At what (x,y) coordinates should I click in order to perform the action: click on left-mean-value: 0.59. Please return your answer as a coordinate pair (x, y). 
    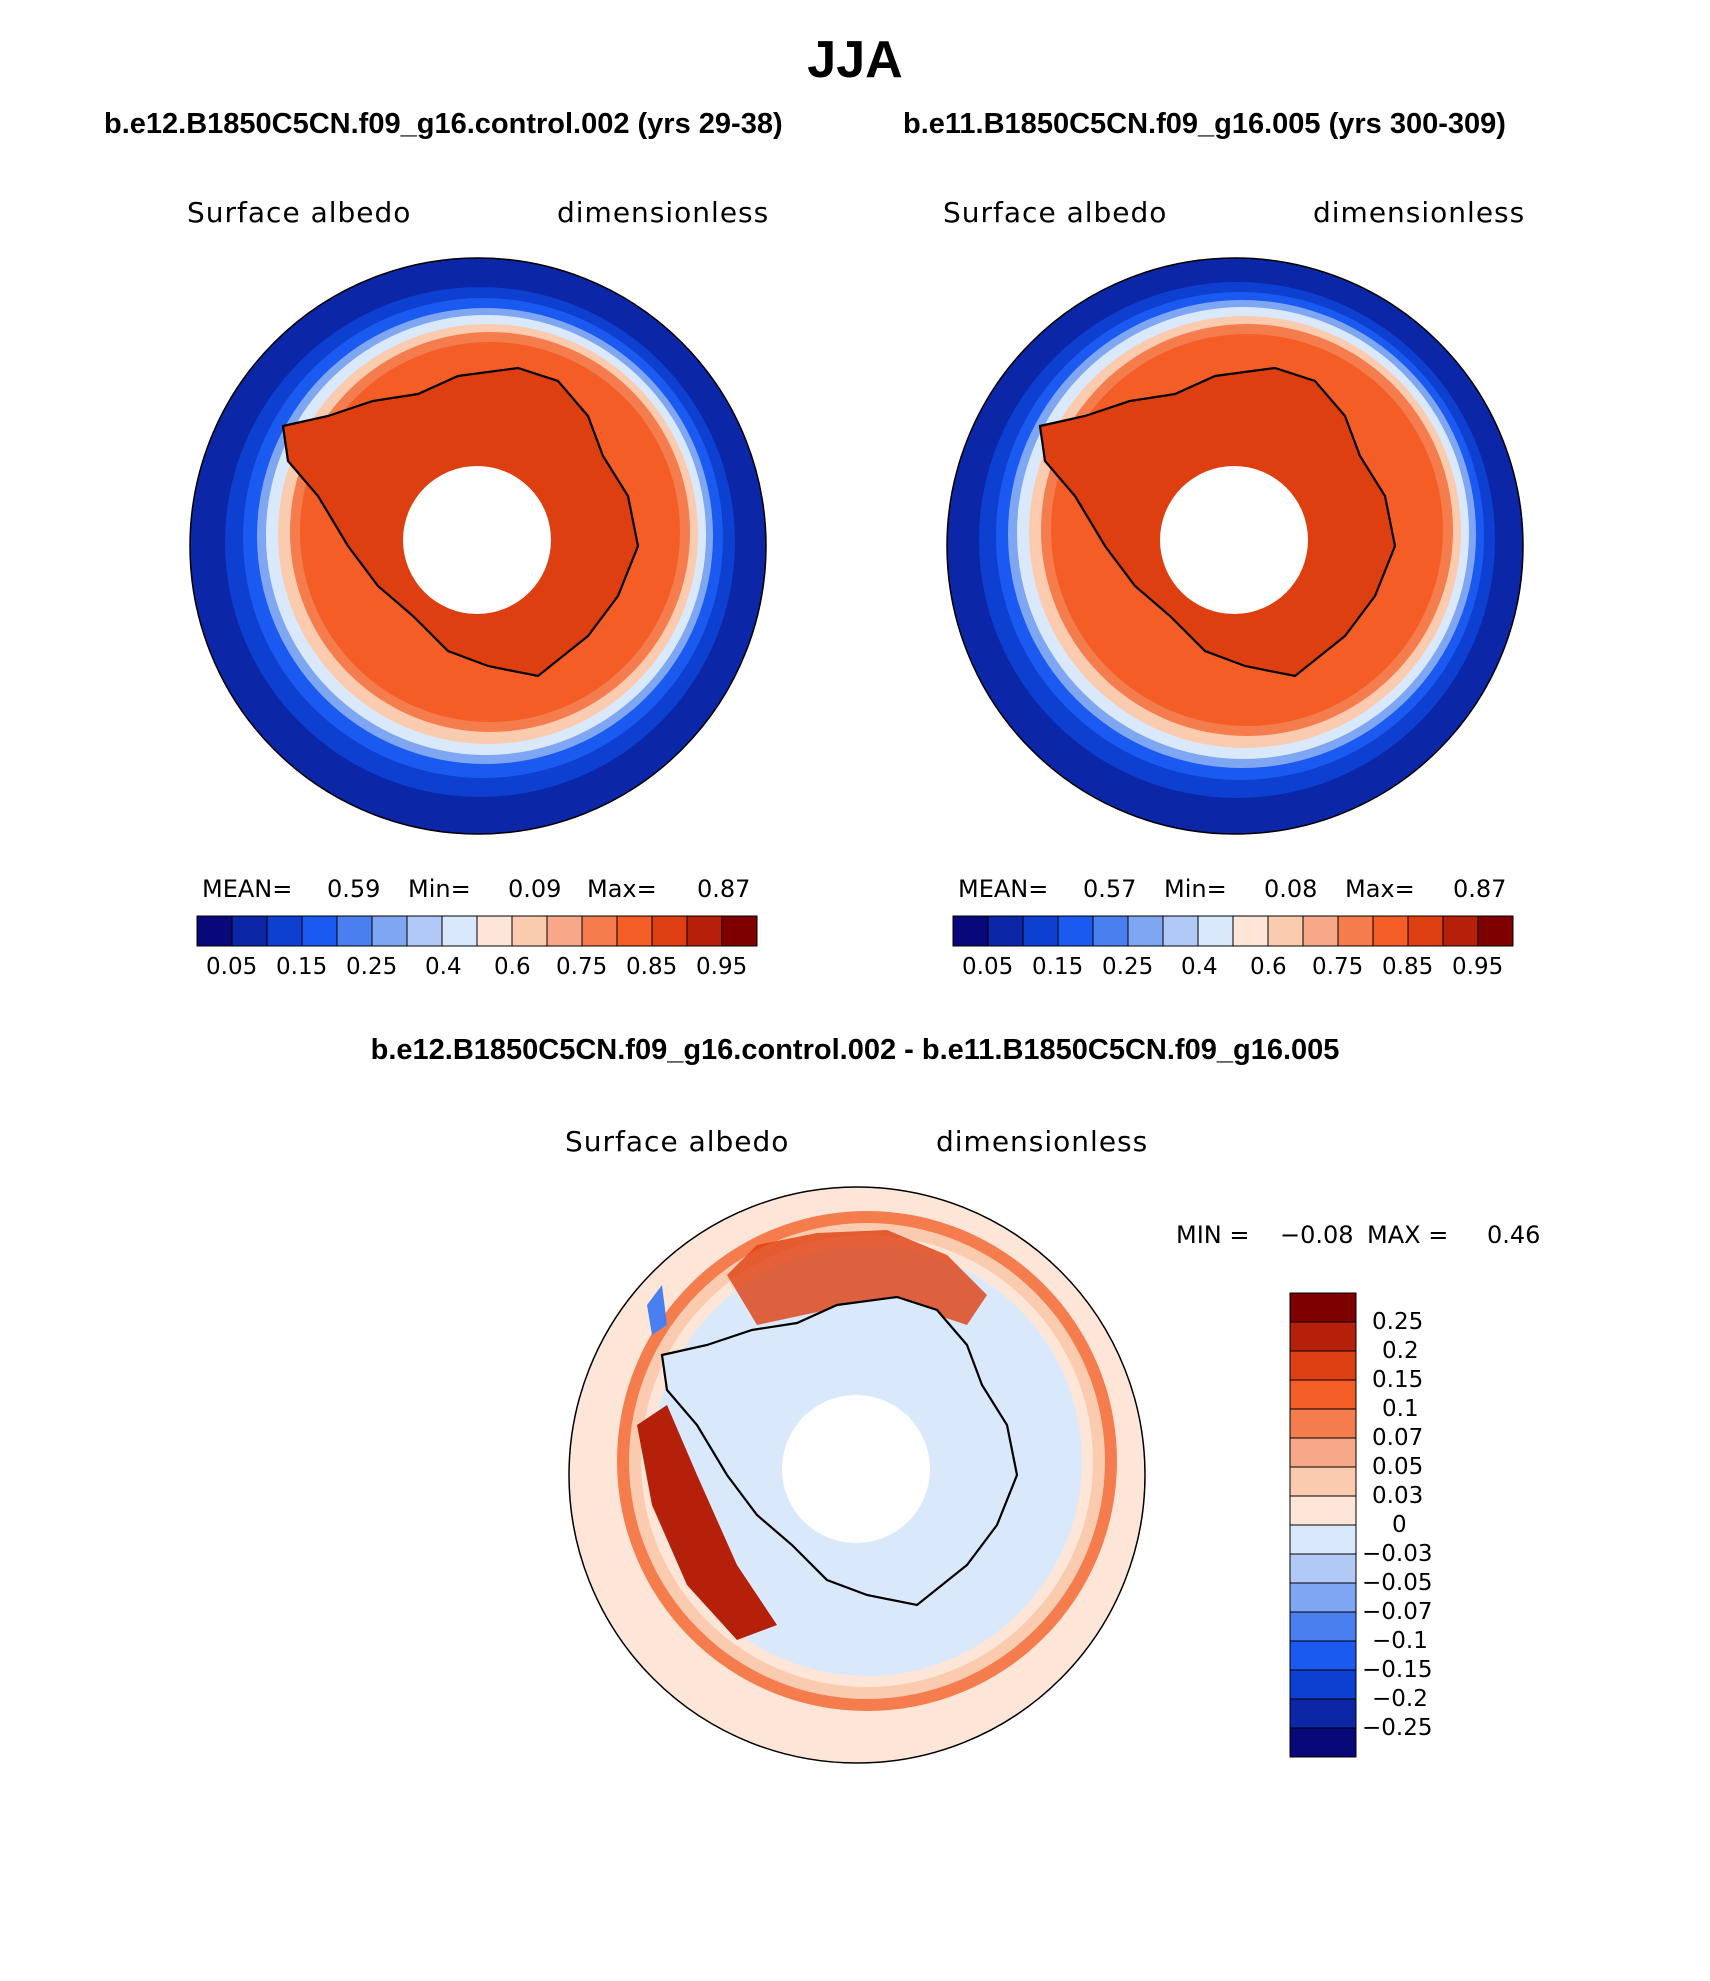
    Looking at the image, I should click on (354, 889).